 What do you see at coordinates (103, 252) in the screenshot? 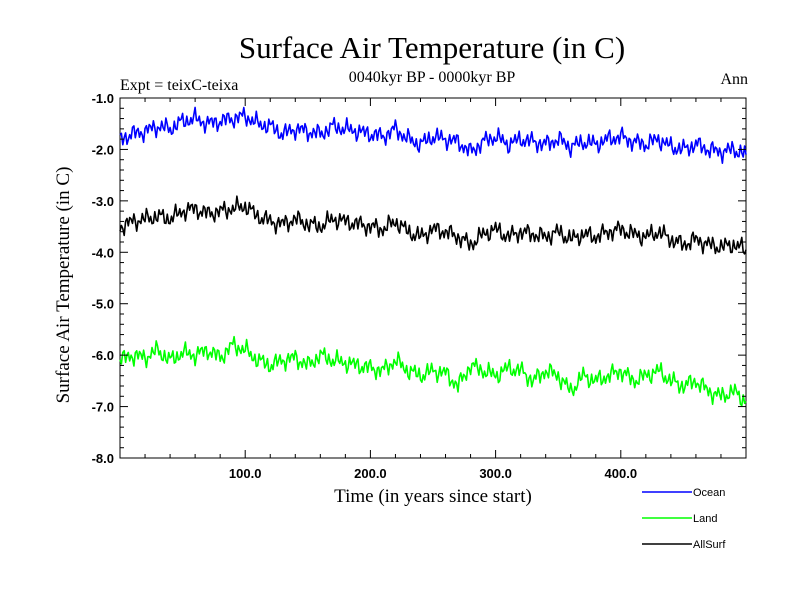
I see `y-tick-label: -4.0` at bounding box center [103, 252].